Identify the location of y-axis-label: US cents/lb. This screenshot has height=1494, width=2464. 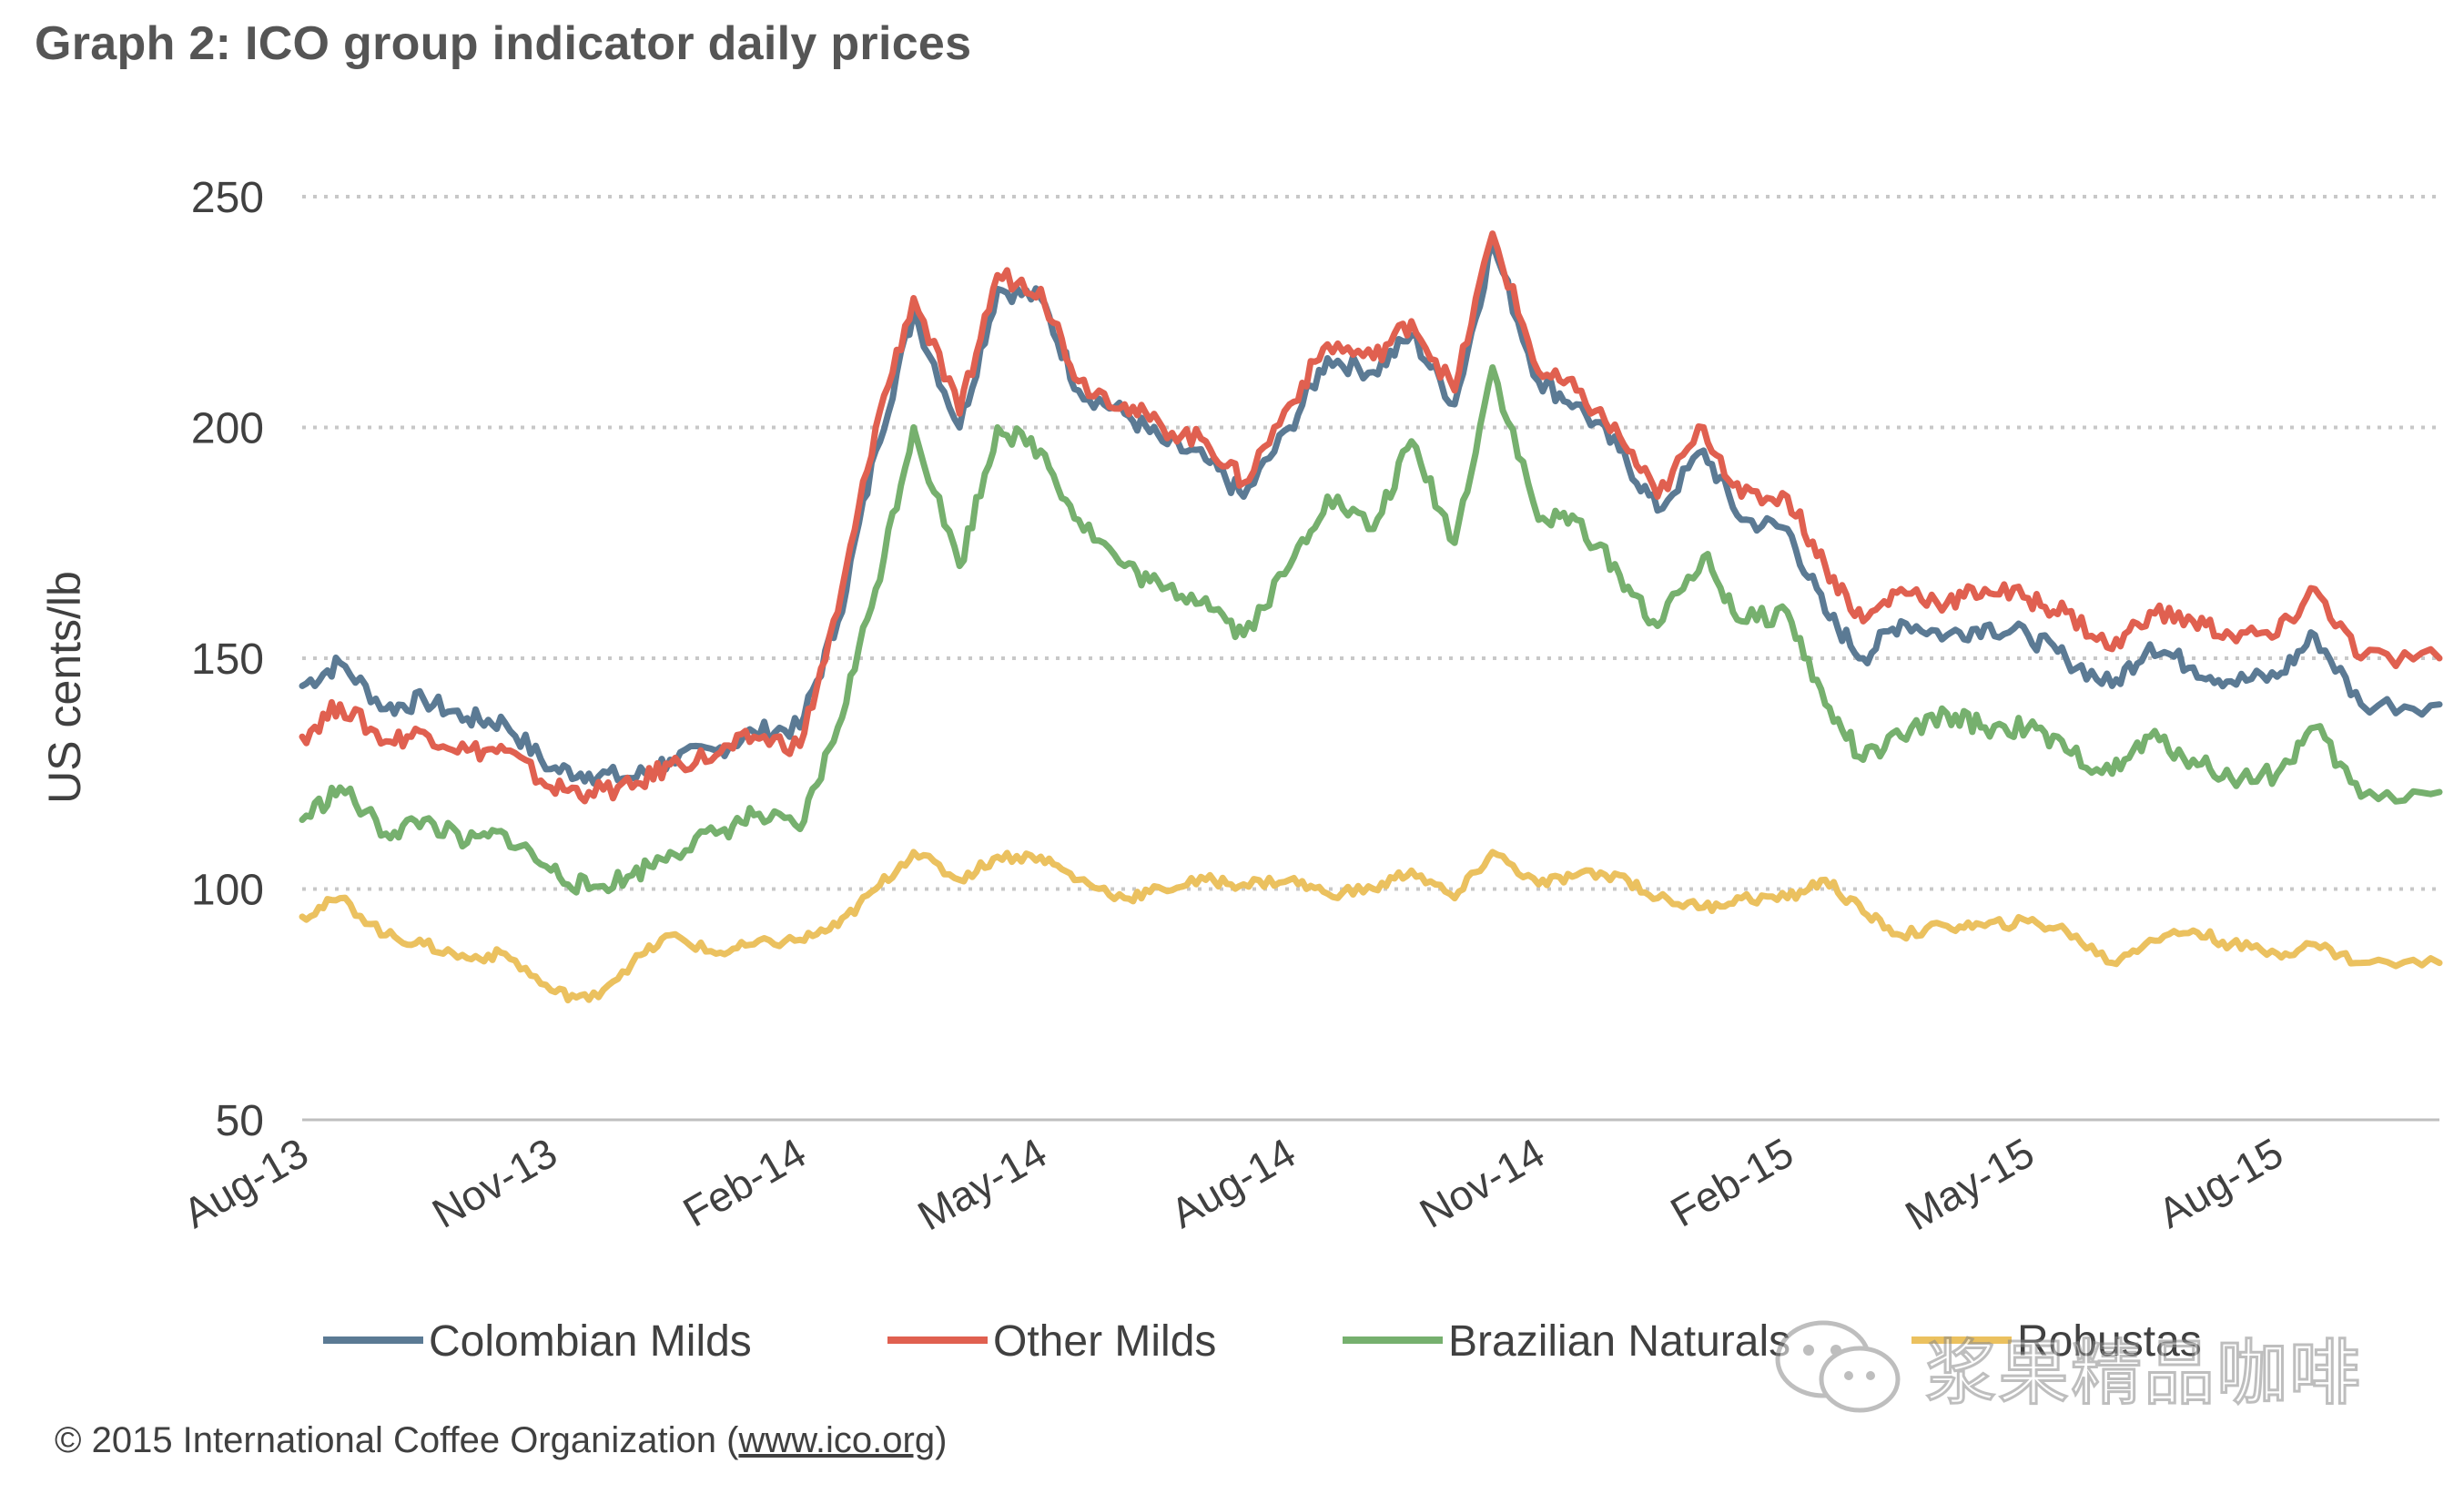
(65, 687).